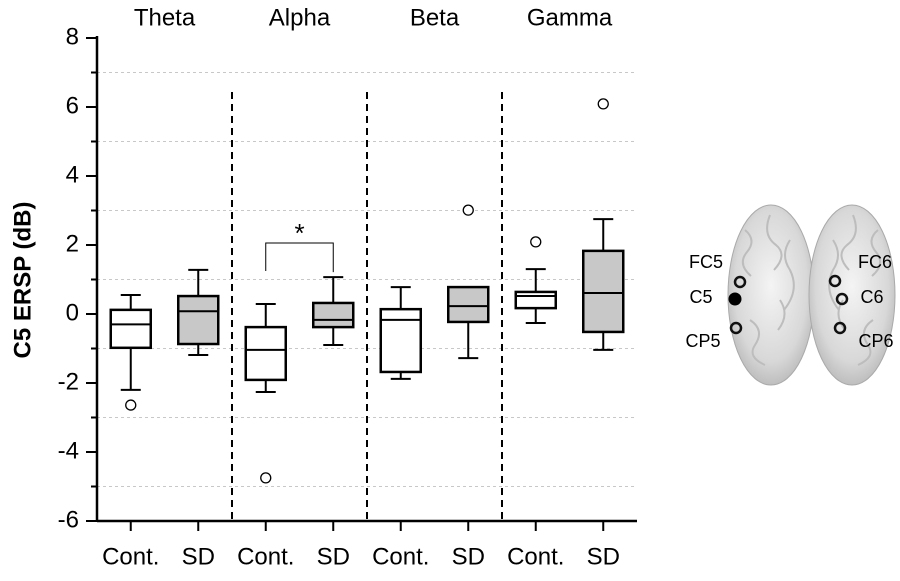  I want to click on group-label: Theta, so click(165, 17).